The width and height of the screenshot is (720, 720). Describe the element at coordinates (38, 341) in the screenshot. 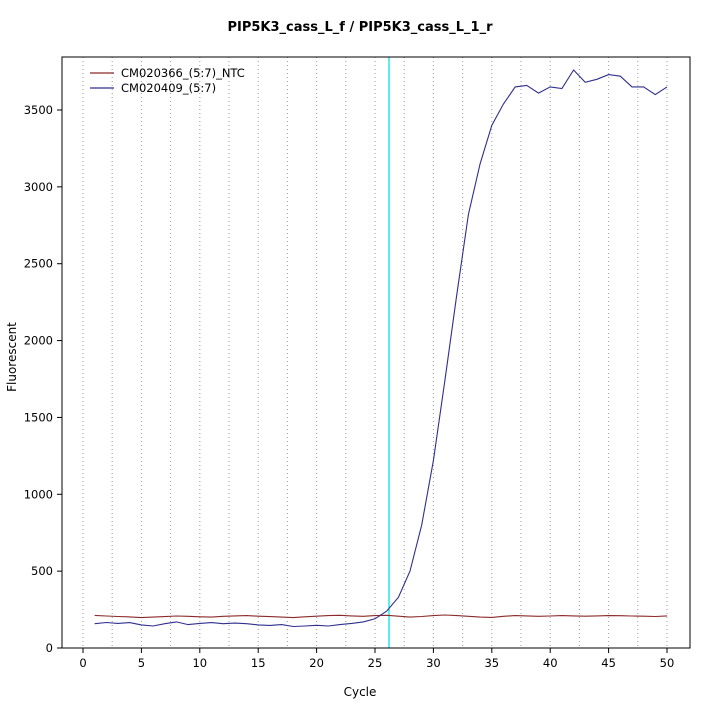

I see `y-tick-label: 2000` at that location.